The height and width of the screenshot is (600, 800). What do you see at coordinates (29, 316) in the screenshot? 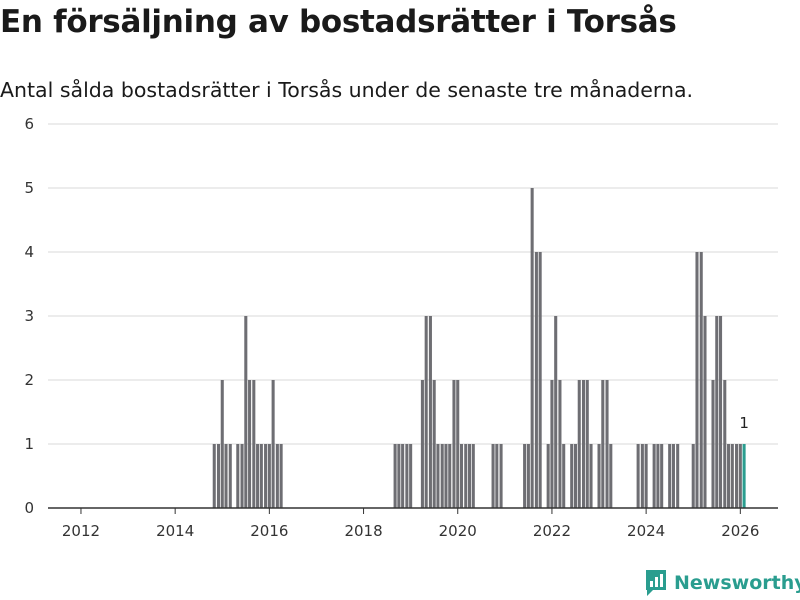
I see `y-tick-label: 3` at bounding box center [29, 316].